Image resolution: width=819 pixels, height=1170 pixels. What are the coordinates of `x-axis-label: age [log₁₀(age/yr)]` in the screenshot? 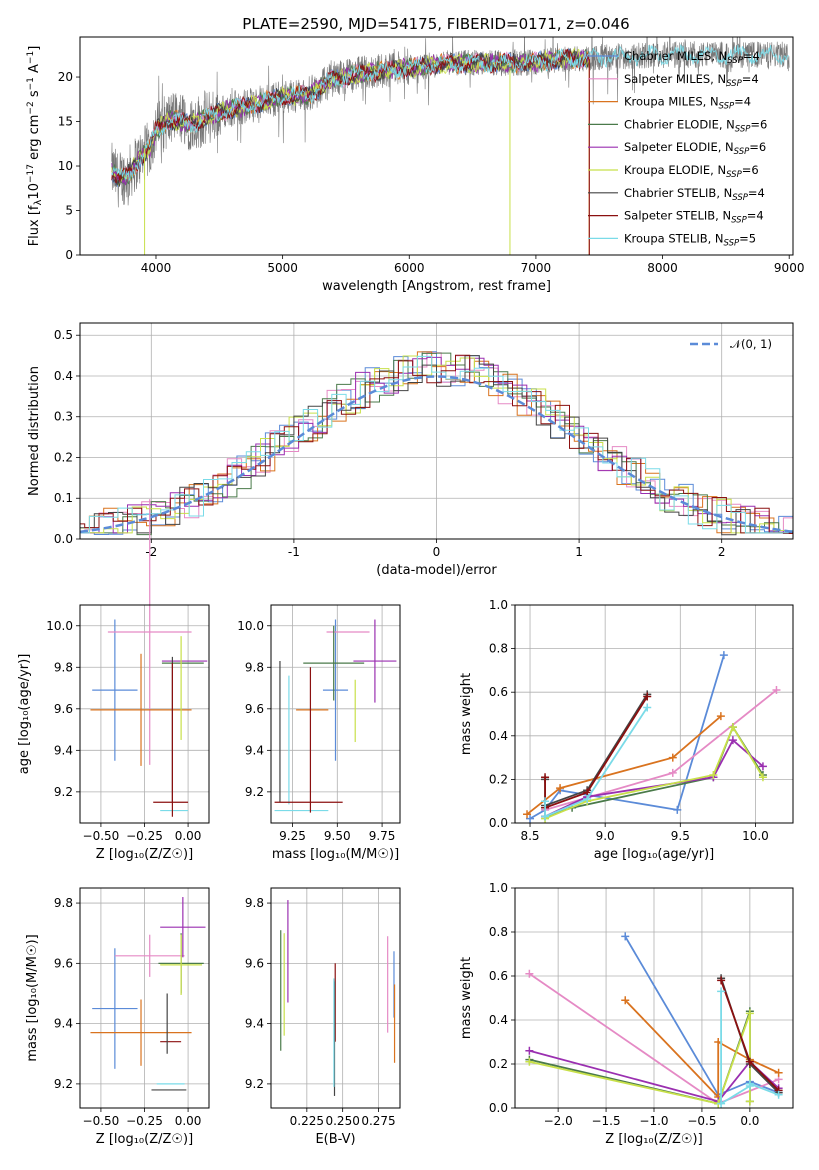 It's located at (654, 854).